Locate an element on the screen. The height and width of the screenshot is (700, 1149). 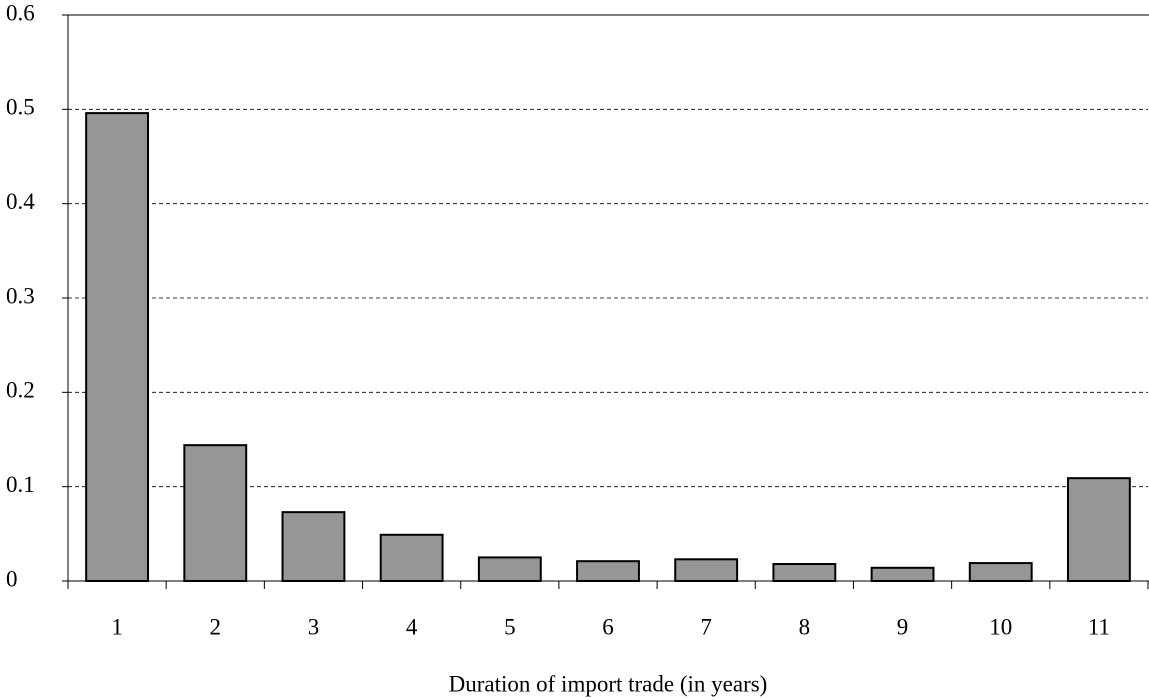
x-tick-label: 2 is located at coordinates (216, 626).